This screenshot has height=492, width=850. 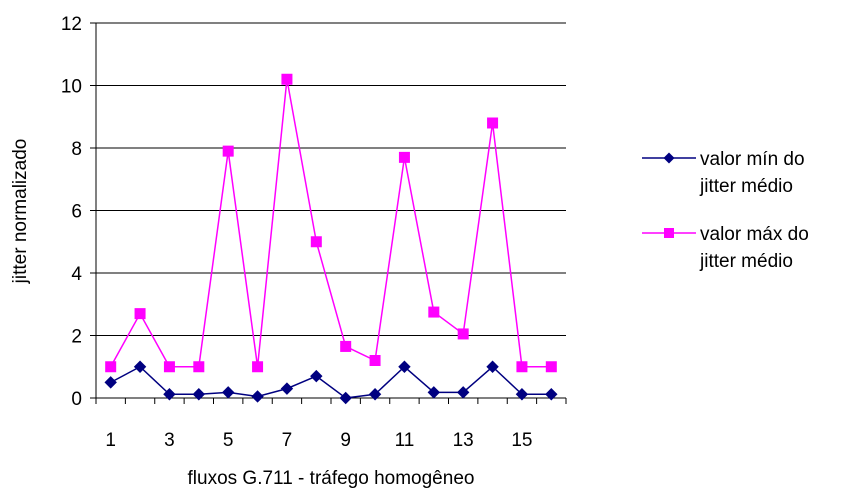 What do you see at coordinates (318, 440) in the screenshot?
I see `x-tick-labels: 1 3 5 7 9 11 13 15` at bounding box center [318, 440].